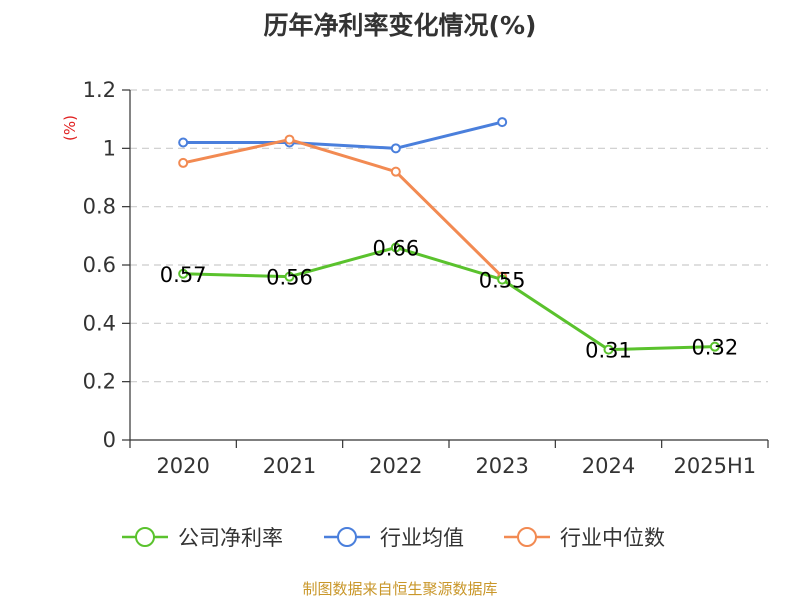 This screenshot has height=600, width=800. What do you see at coordinates (400, 25) in the screenshot?
I see `chart-title: 历年净利率变化情况(%)` at bounding box center [400, 25].